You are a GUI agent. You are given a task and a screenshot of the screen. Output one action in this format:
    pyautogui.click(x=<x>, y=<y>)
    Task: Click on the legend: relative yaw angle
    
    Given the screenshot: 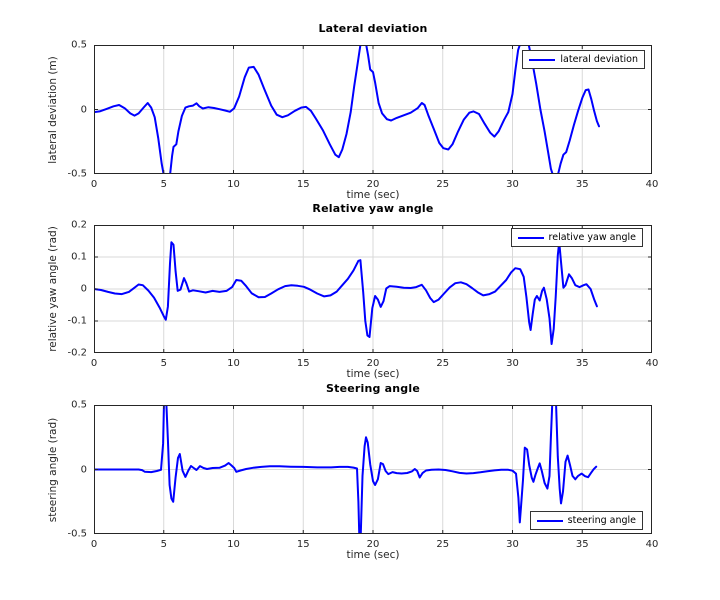 What is the action you would take?
    pyautogui.click(x=576, y=237)
    